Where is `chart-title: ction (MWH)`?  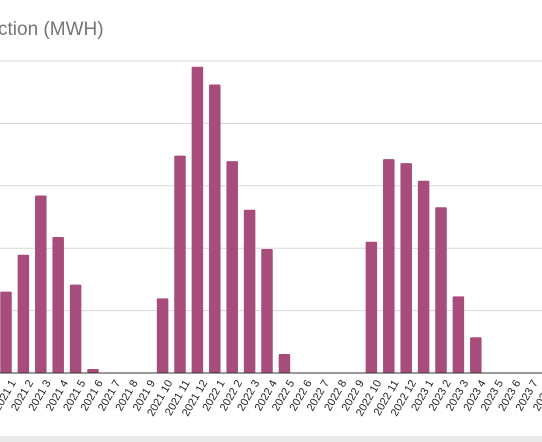
chart-title: ction (MWH) is located at coordinates (52, 29).